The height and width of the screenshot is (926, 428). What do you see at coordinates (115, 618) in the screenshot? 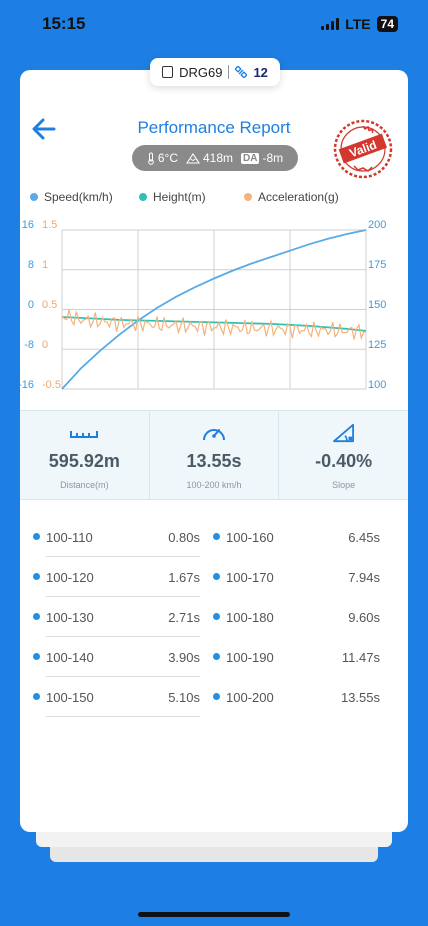
I see `split-item: 100-130 2.71s` at bounding box center [115, 618].